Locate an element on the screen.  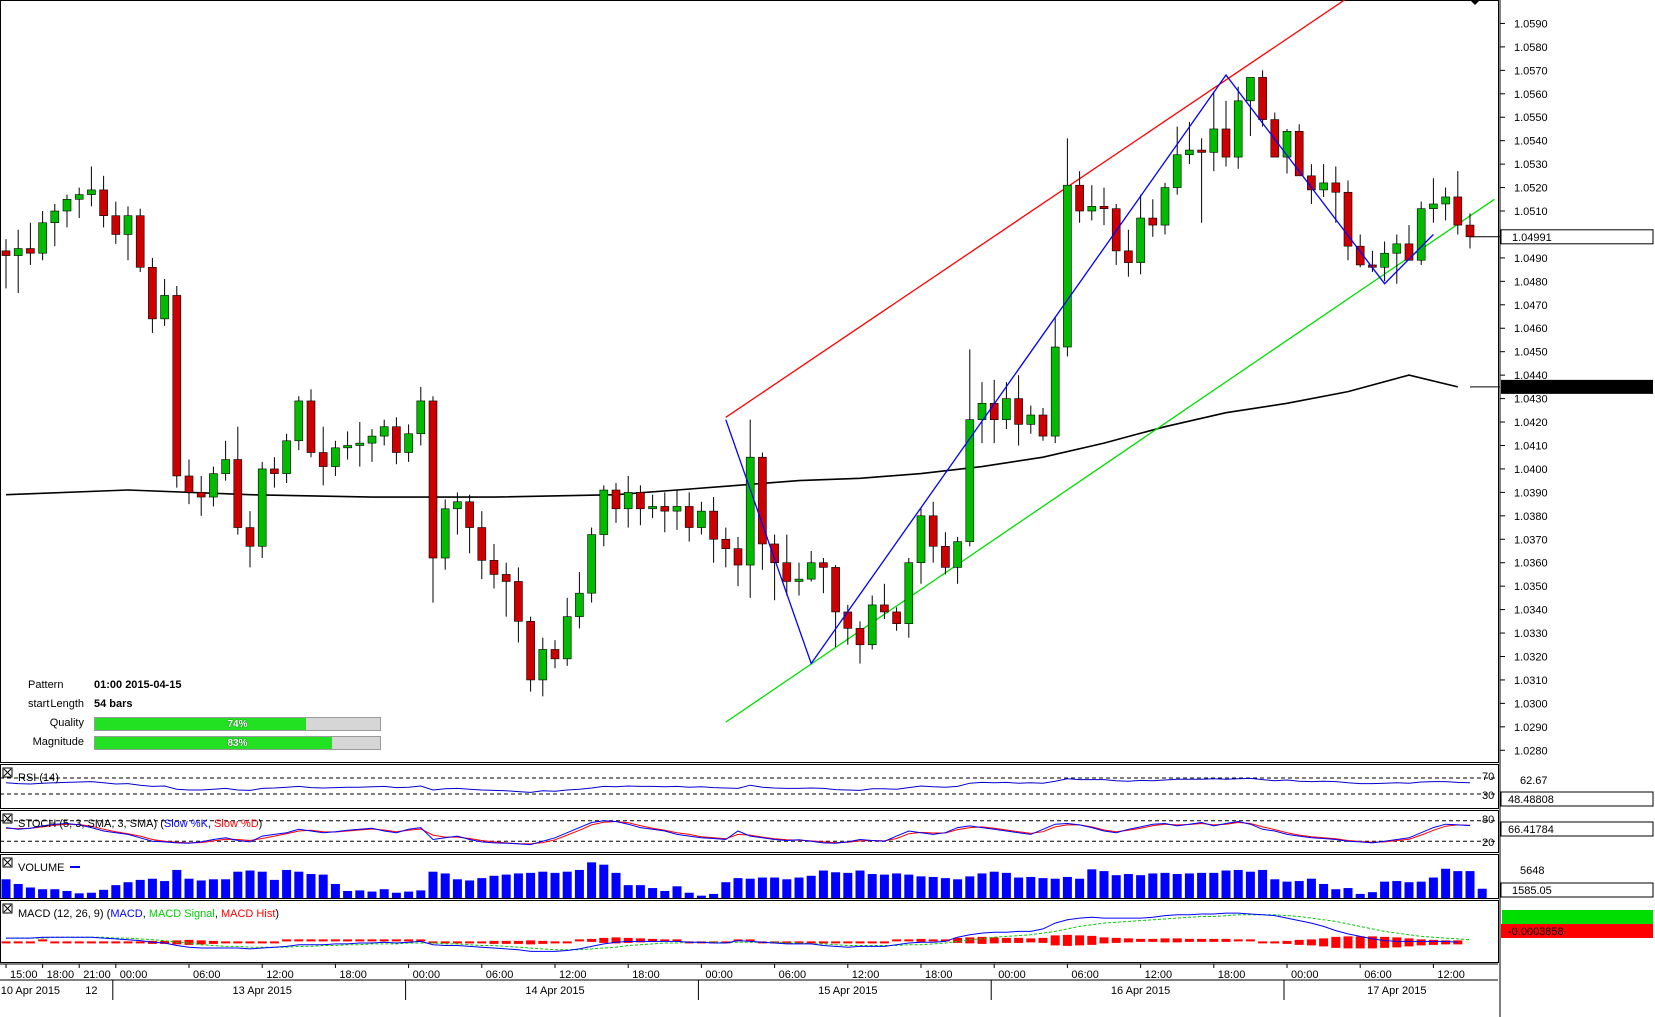
time-label-upper: 00:00 is located at coordinates (1305, 975).